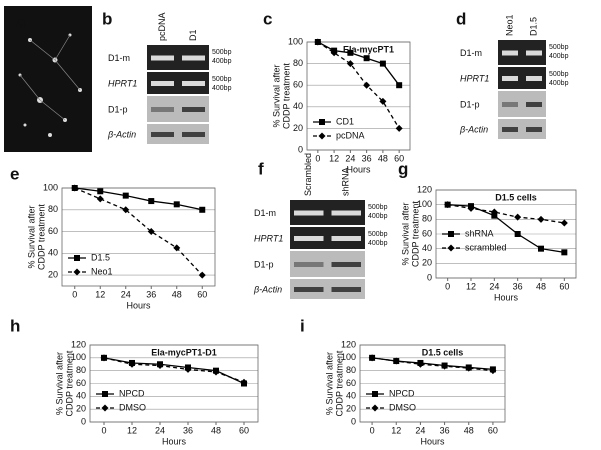 This screenshot has width=601, height=450. What do you see at coordinates (348, 344) in the screenshot?
I see `y-tick-label: 120` at bounding box center [348, 344].